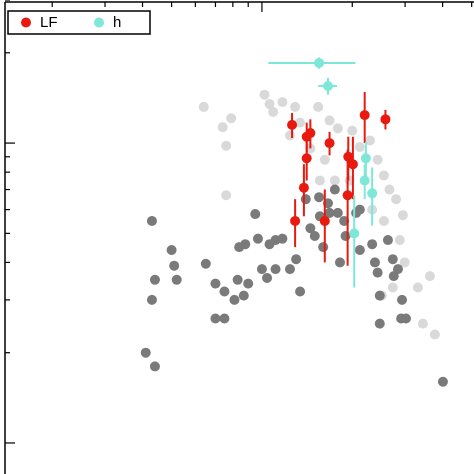 The image size is (474, 474). What do you see at coordinates (49, 22) in the screenshot?
I see `legend-label: LF` at bounding box center [49, 22].